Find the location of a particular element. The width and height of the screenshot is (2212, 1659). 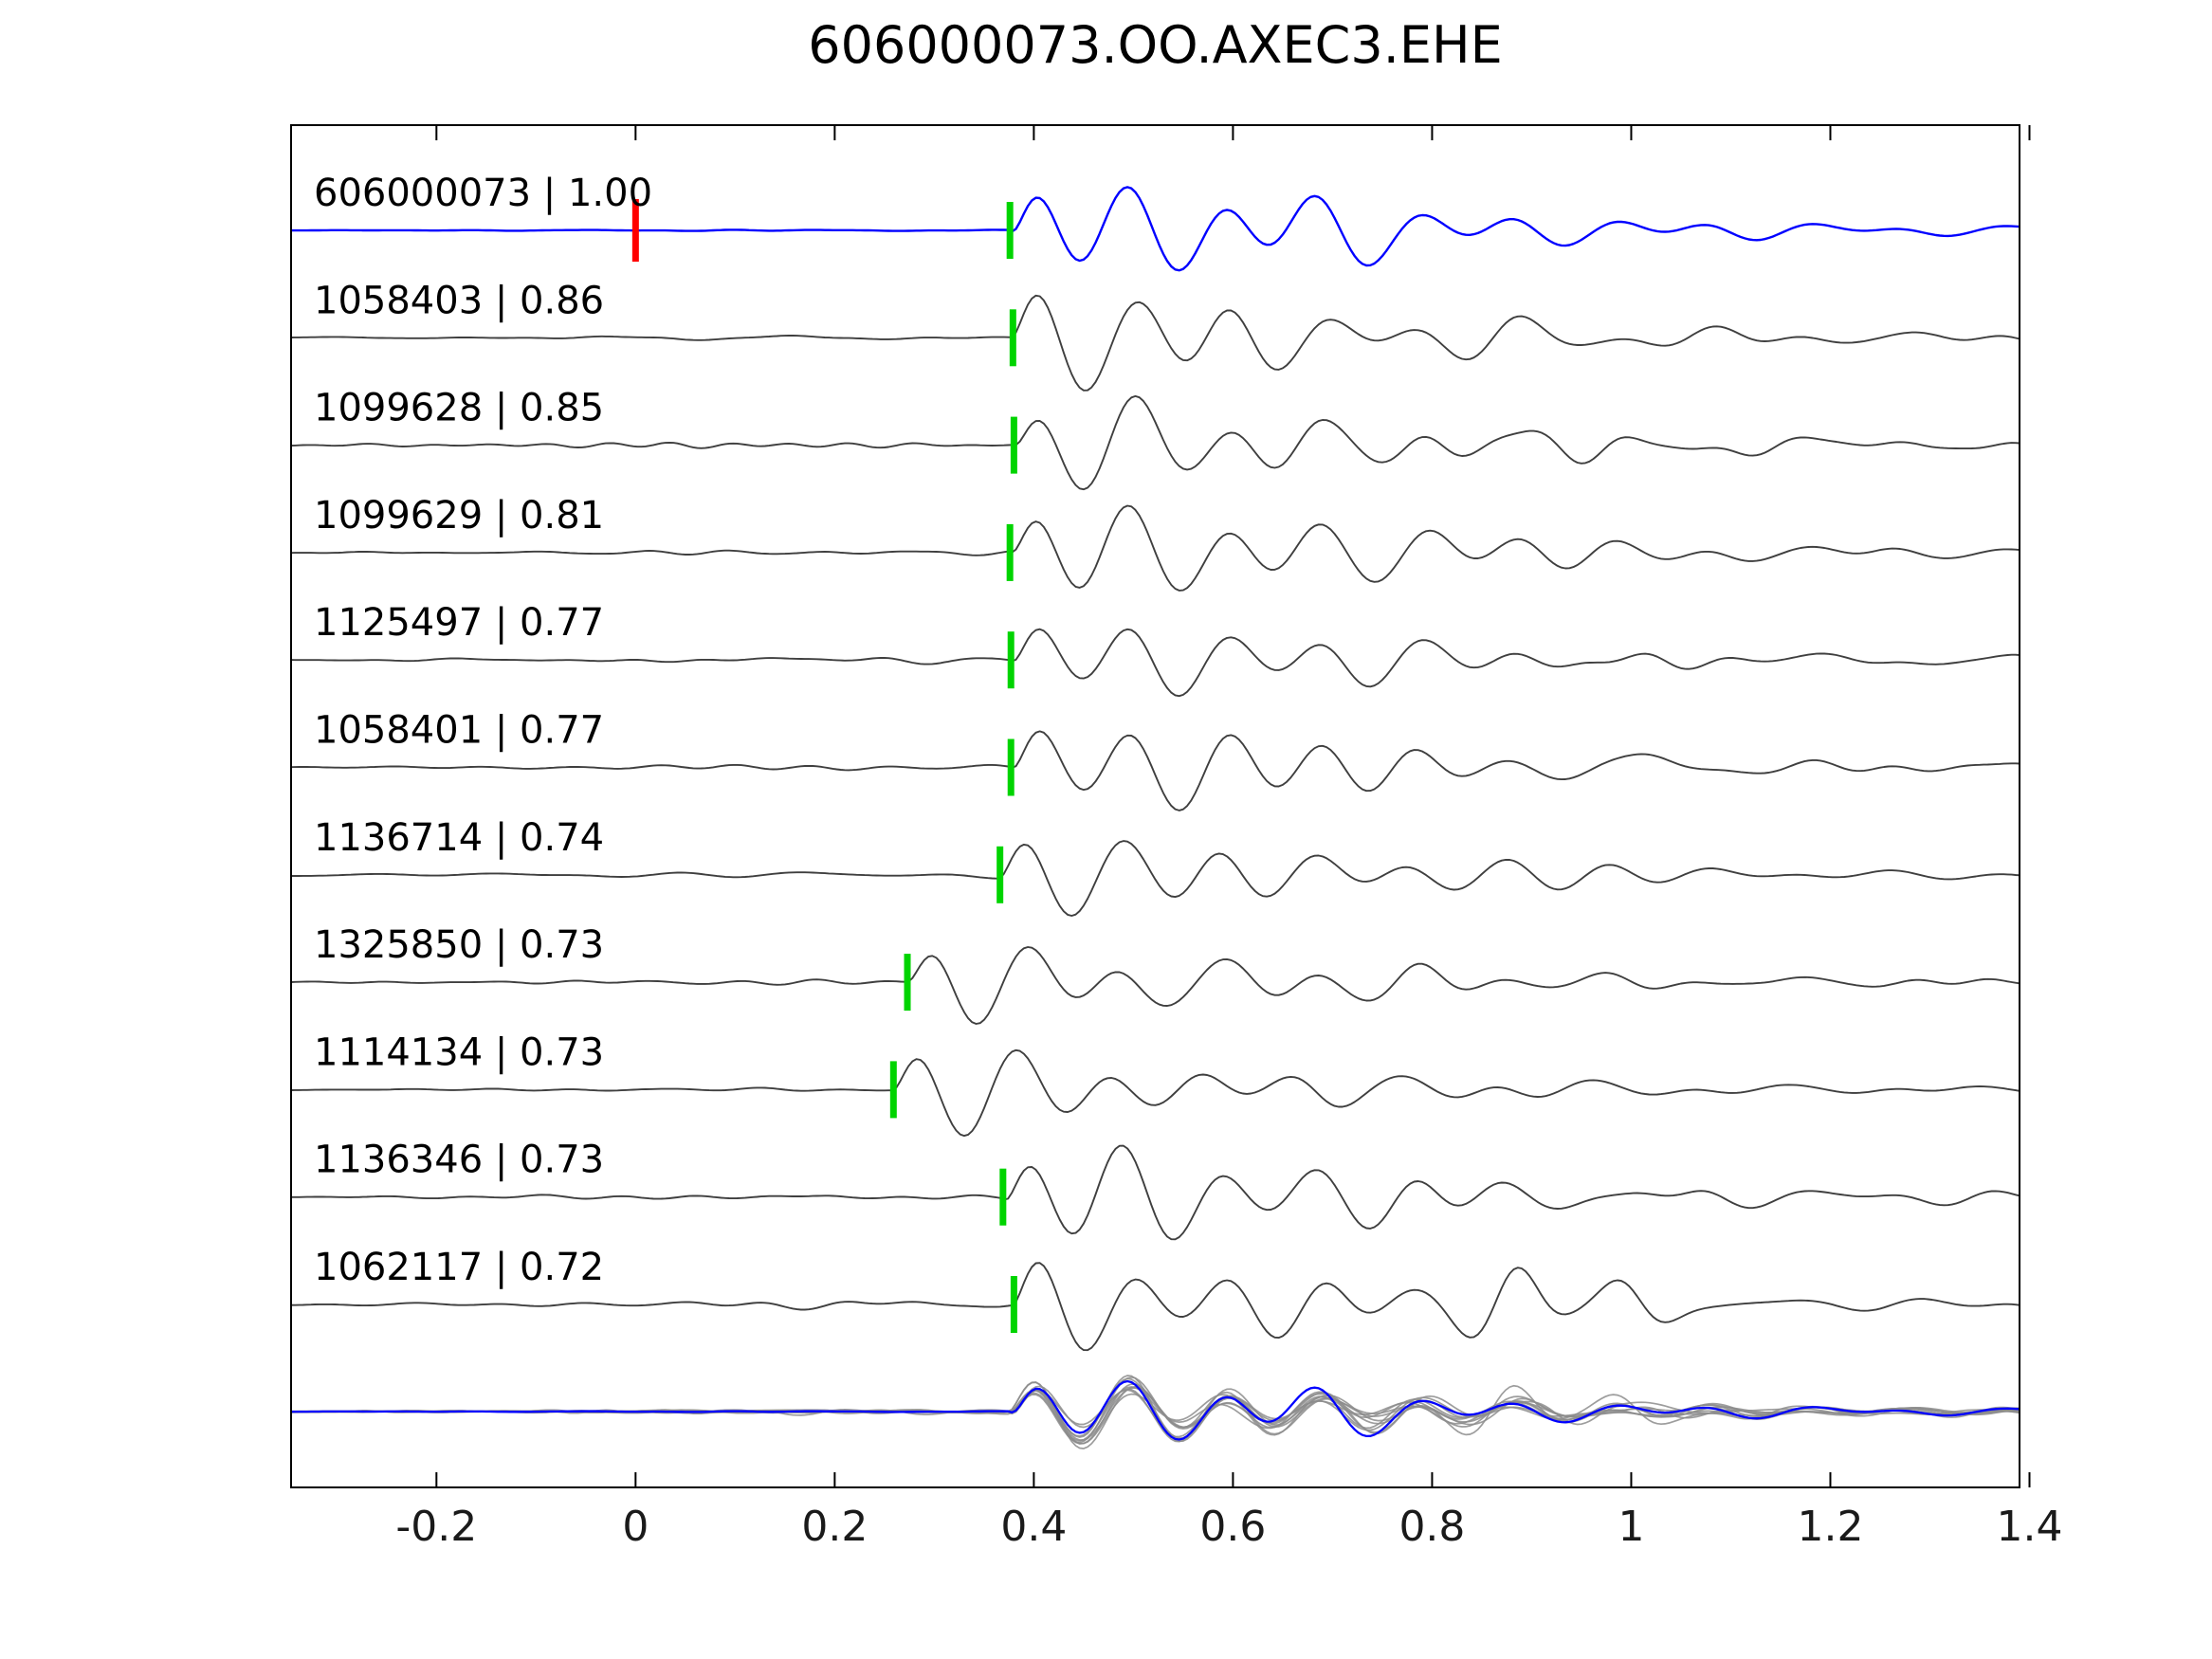

trace-label: 1325850 | 0.73 is located at coordinates (459, 945).